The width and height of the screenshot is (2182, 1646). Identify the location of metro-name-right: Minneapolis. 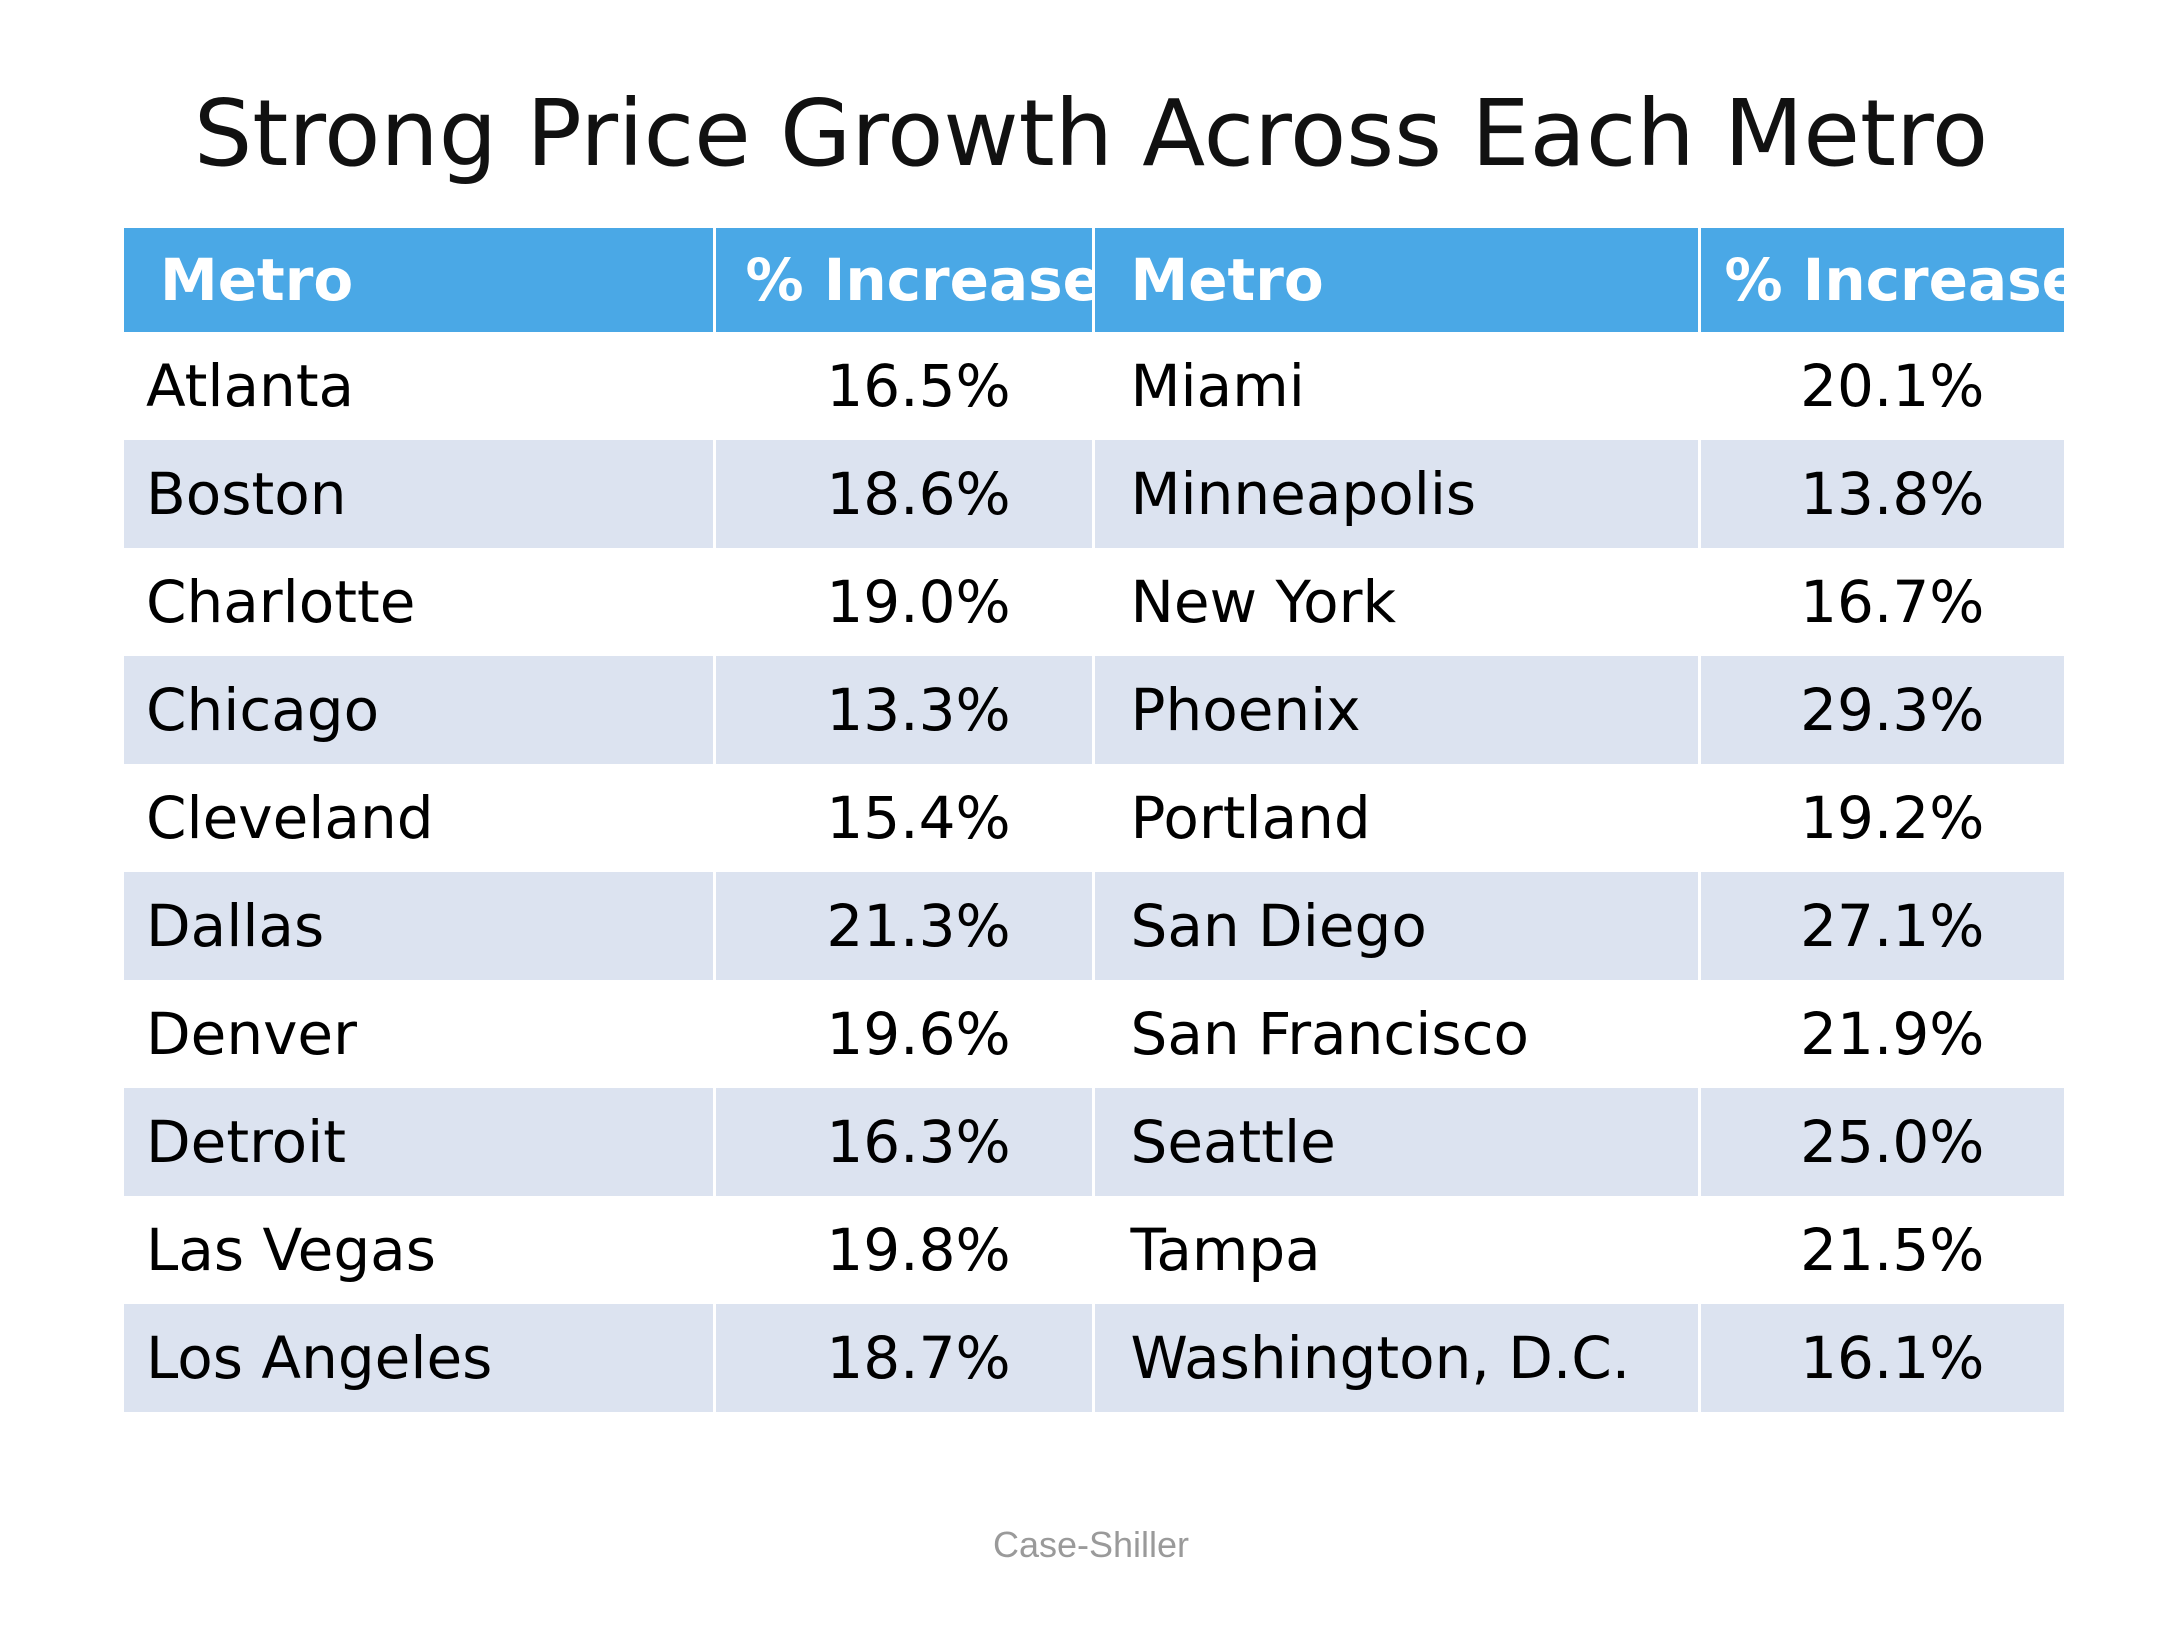
(1396, 494).